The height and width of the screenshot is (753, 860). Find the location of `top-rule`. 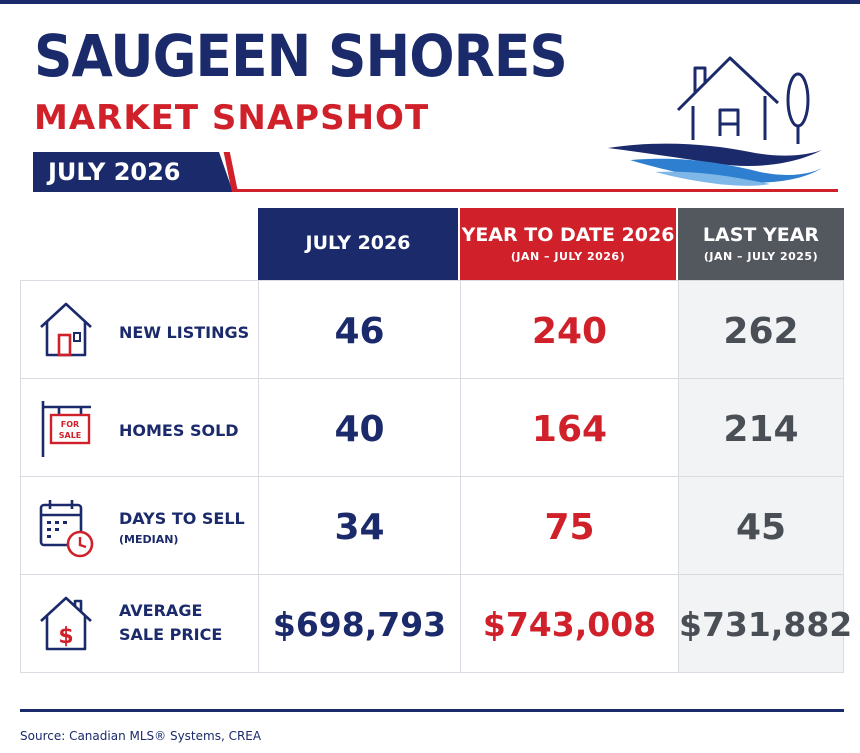

top-rule is located at coordinates (430, 2).